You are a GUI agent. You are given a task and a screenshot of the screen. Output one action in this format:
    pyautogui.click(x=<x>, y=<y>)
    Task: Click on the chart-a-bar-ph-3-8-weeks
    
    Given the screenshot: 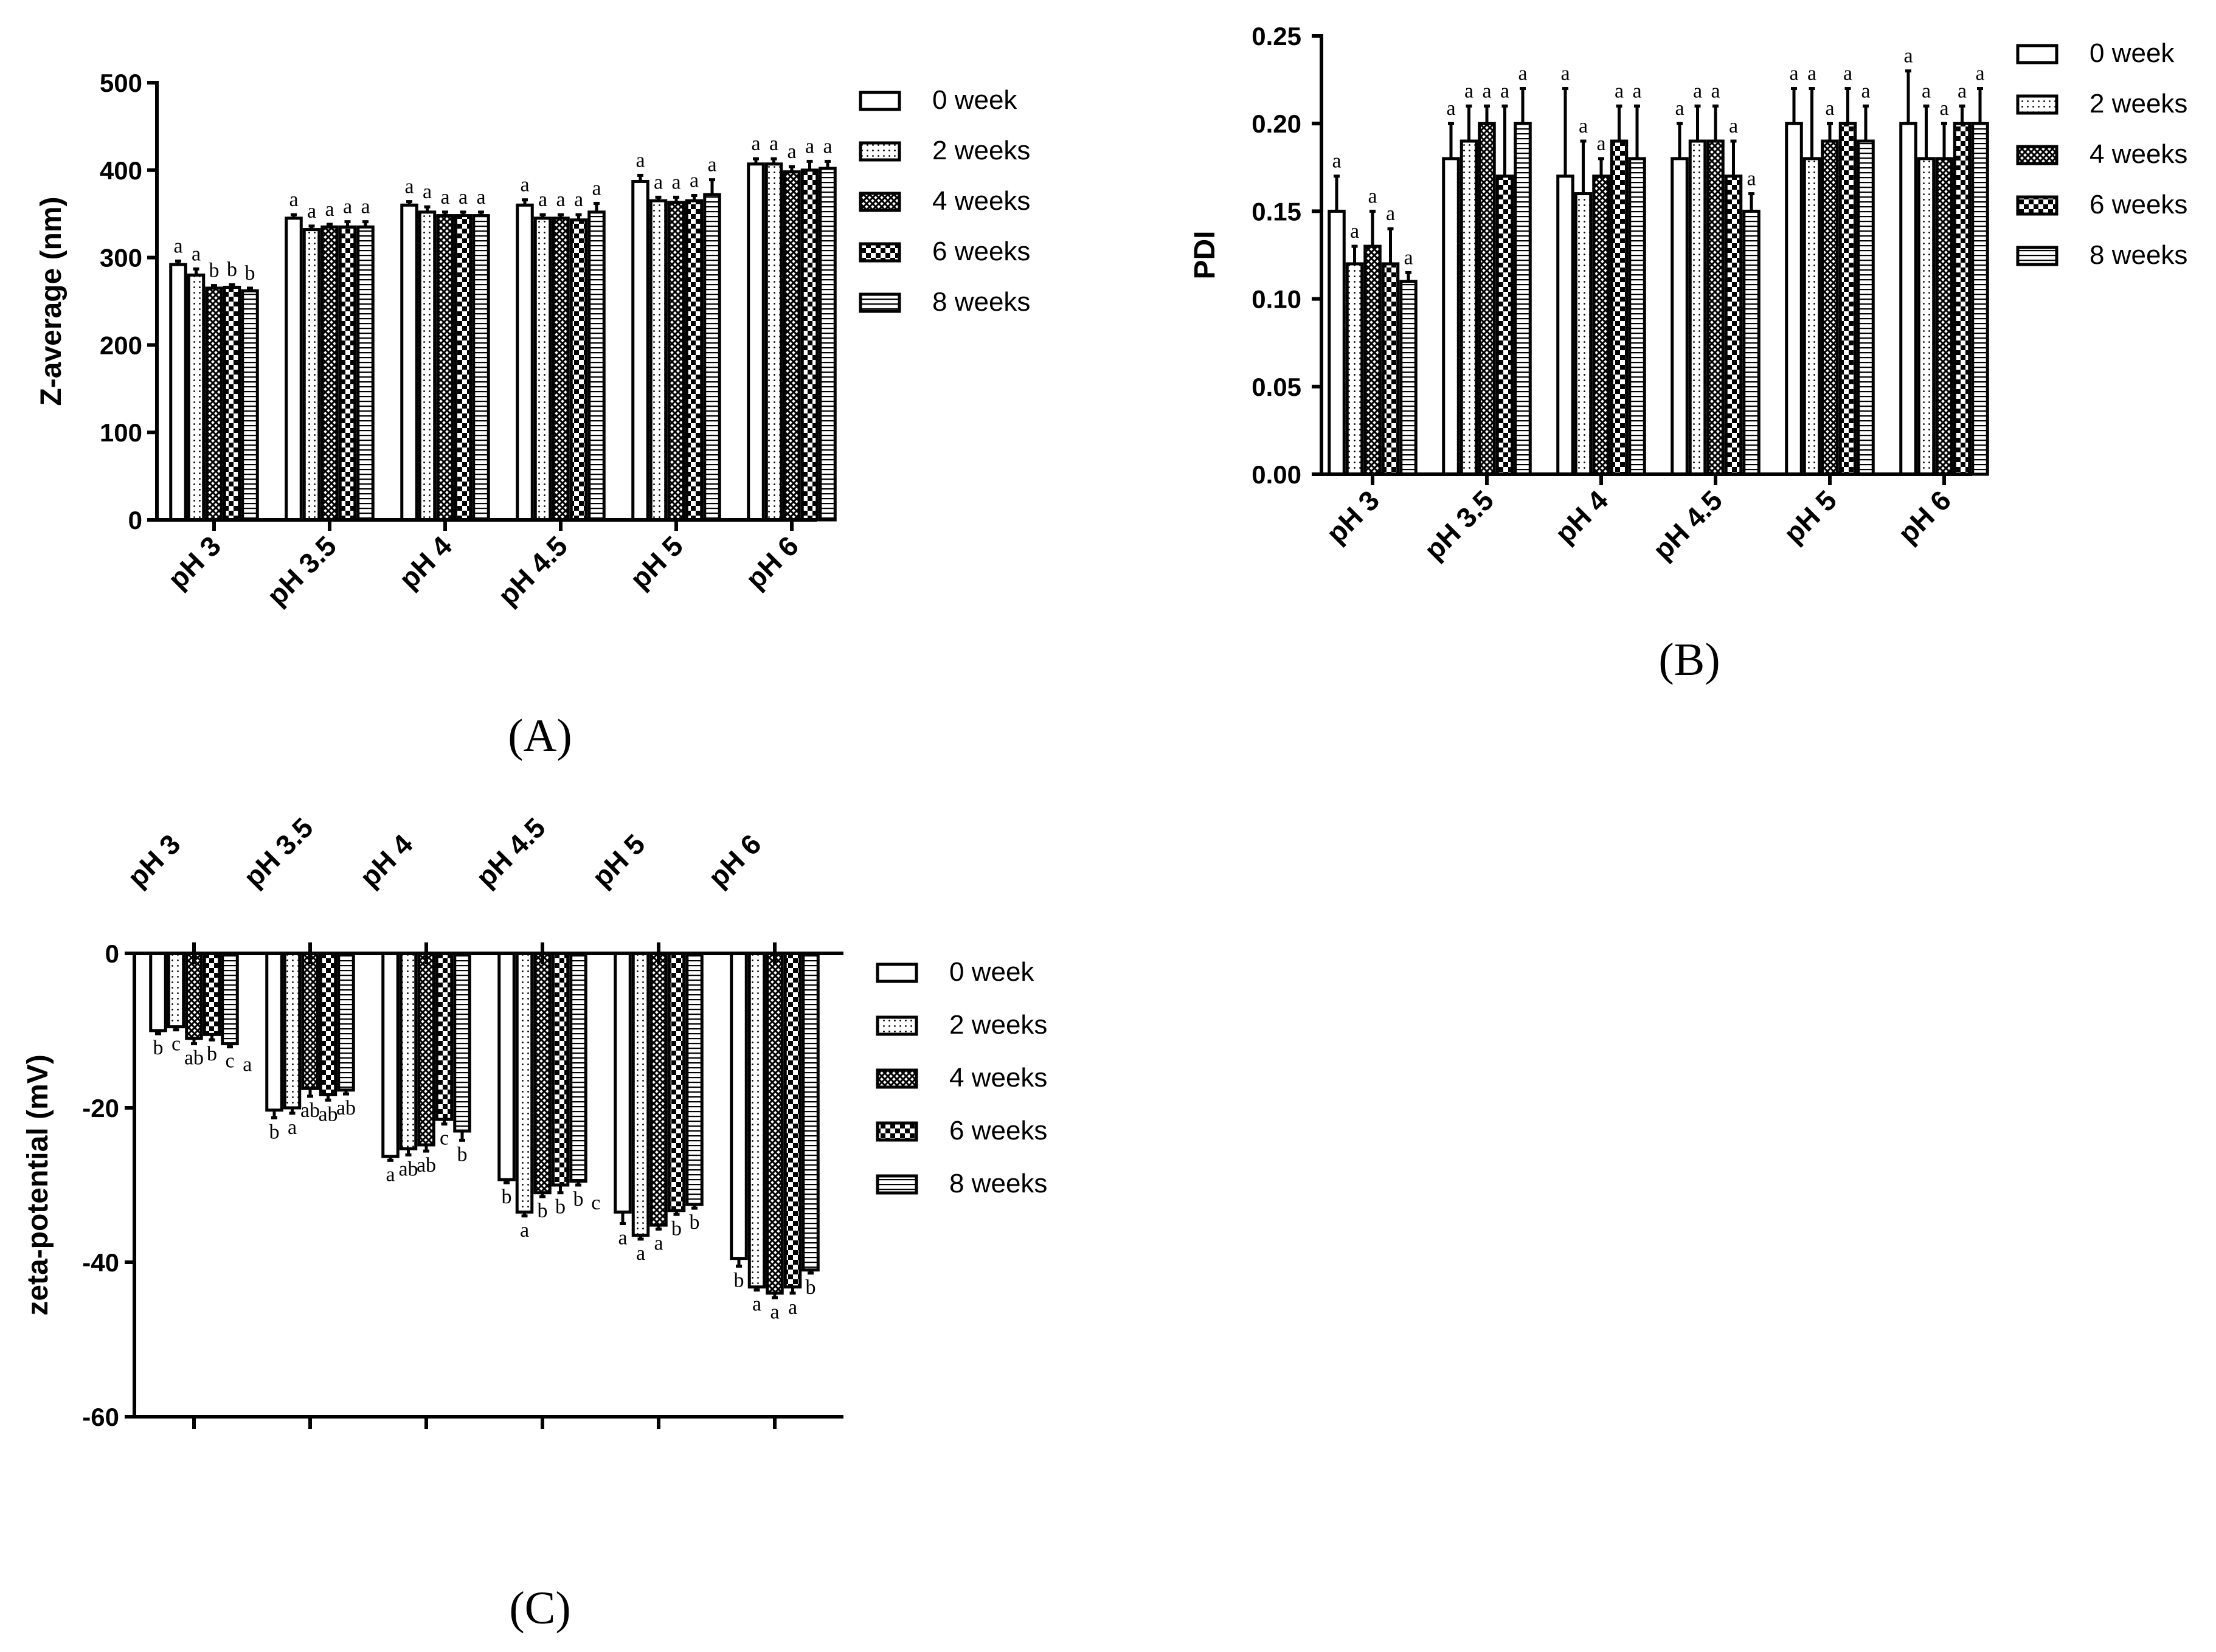 What is the action you would take?
    pyautogui.click(x=250, y=405)
    